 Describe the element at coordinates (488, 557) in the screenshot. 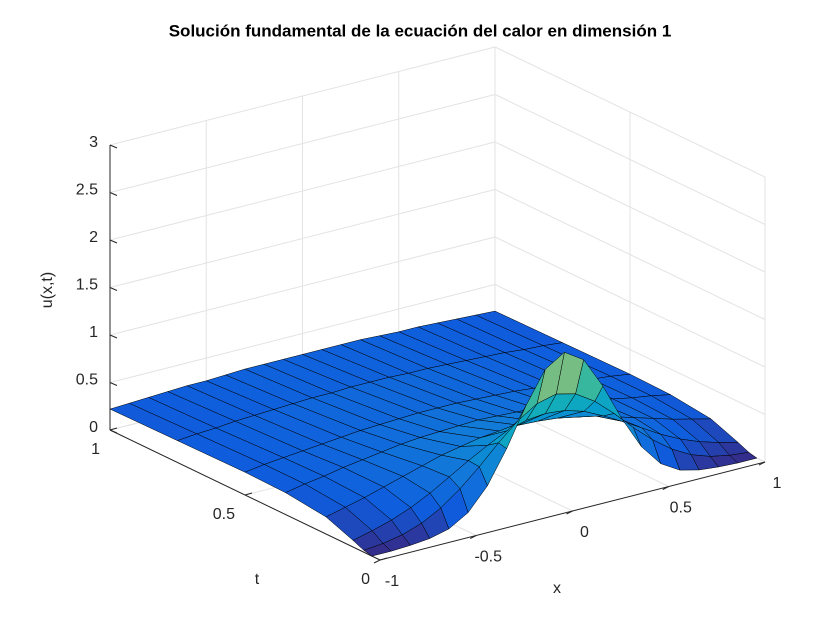

I see `x-tick-label: -0.5` at that location.